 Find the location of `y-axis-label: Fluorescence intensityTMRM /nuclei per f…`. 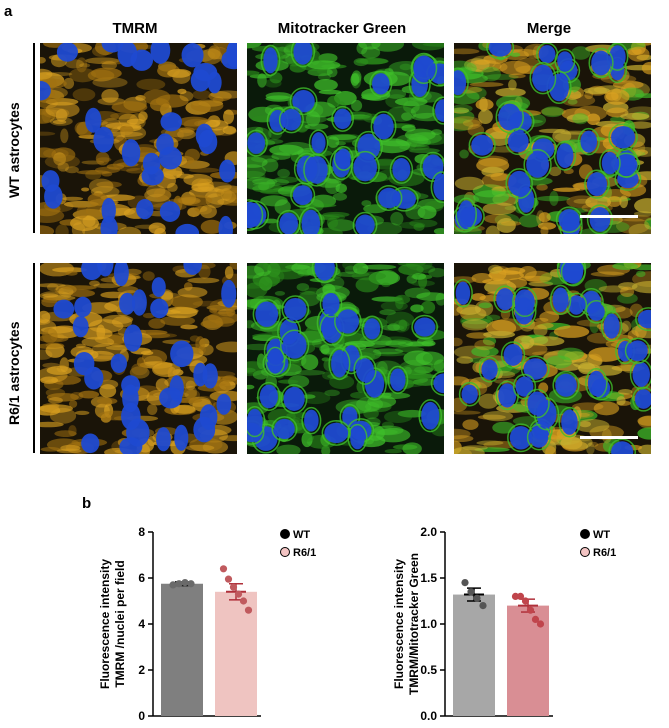

y-axis-label: Fluorescence intensityTMRM /nuclei per f… is located at coordinates (112, 624).